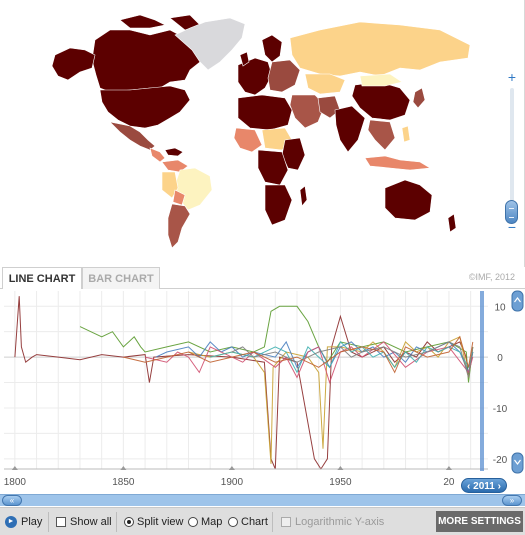 This screenshot has height=535, width=525. I want to click on map-region-middle-east, so click(307, 111).